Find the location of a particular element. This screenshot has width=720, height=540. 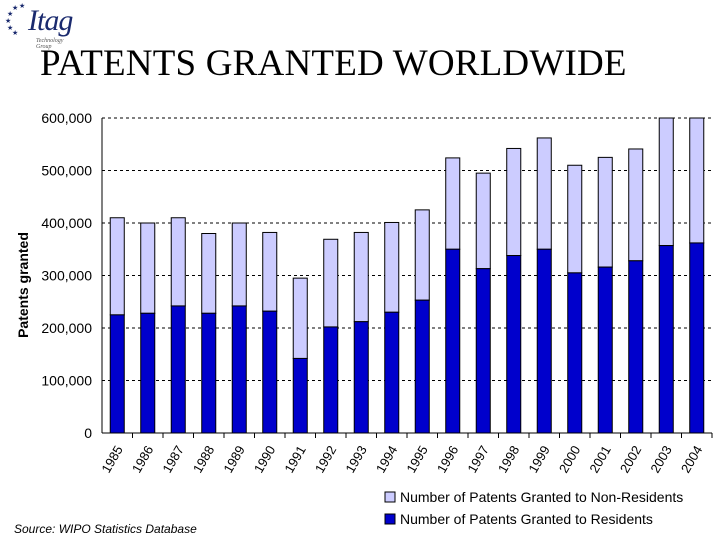

x-tick-label: 2004 is located at coordinates (691, 459).